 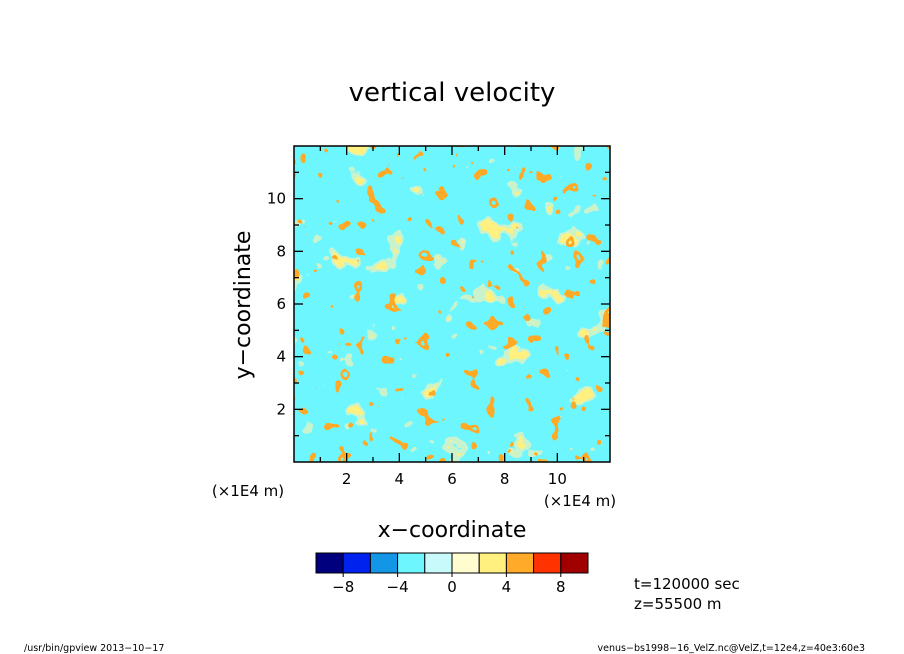 I want to click on x-tick-label: 2, so click(x=347, y=479).